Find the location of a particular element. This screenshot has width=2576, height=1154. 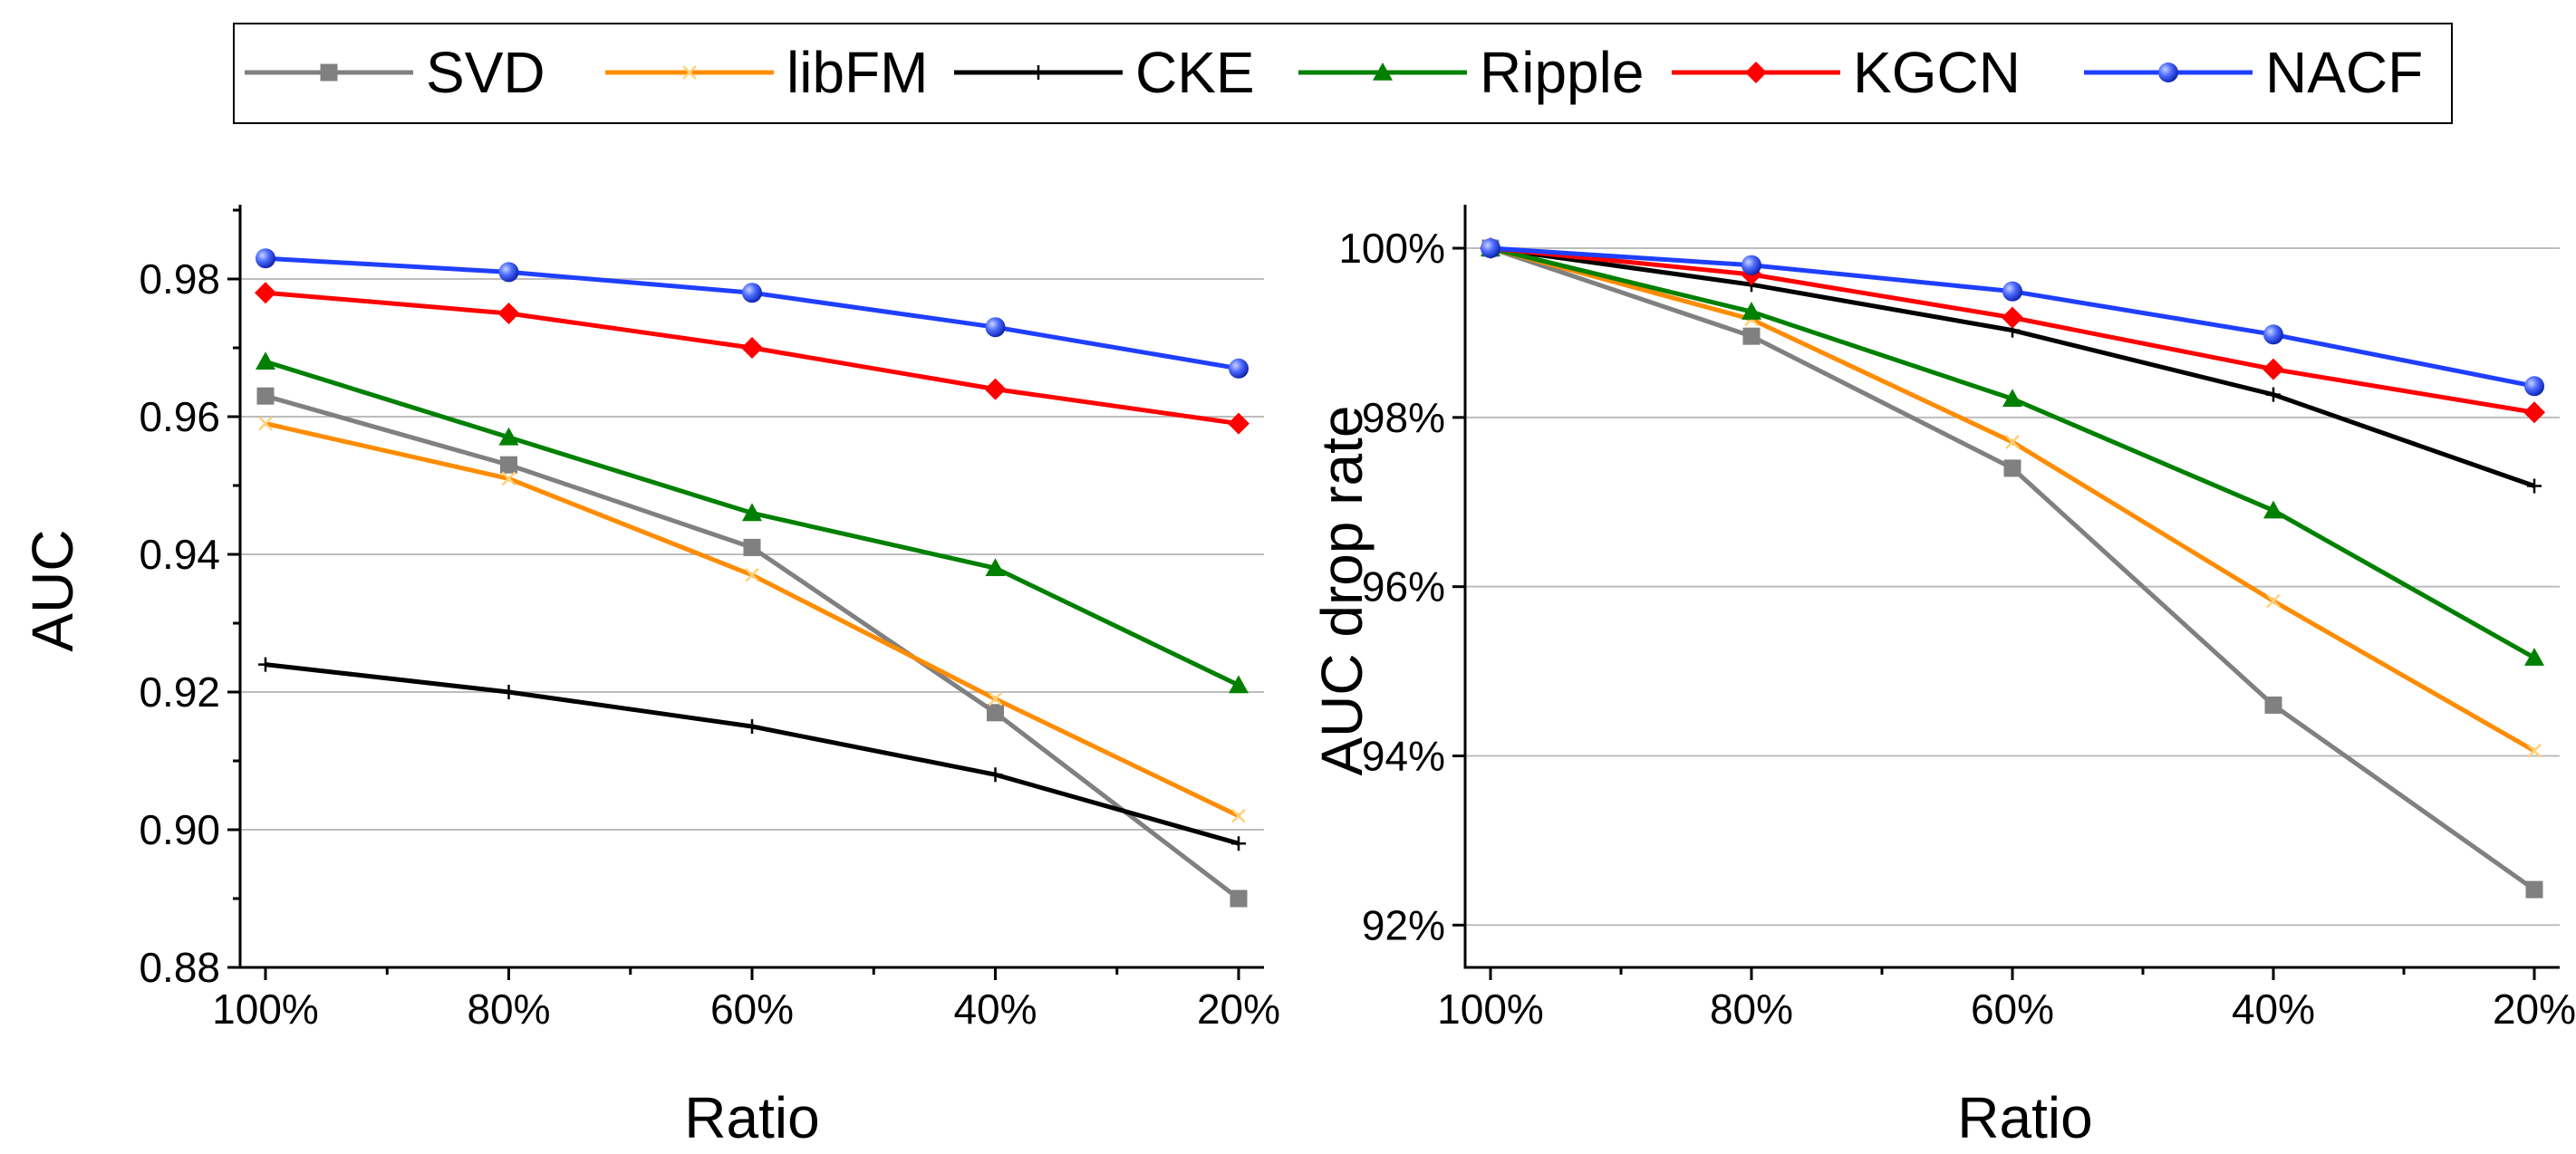

legend-item-svd: SVD is located at coordinates (395, 73).